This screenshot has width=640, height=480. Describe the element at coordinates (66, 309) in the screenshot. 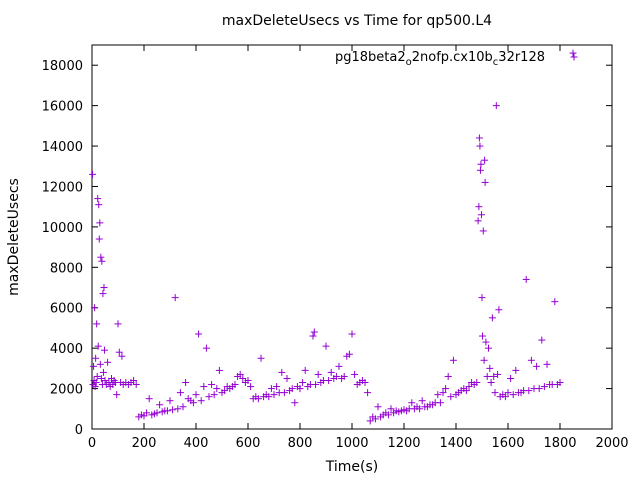

I see `y-tick-label: 6000` at that location.